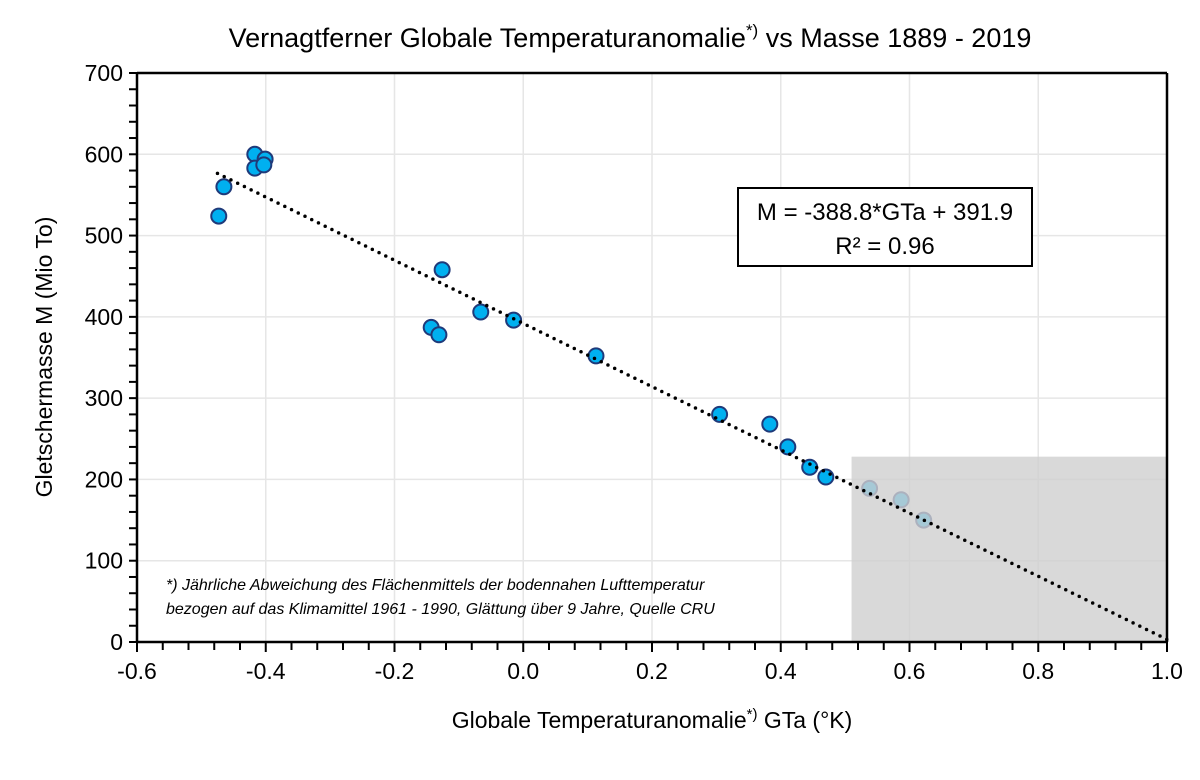 This screenshot has height=780, width=1200. I want to click on x-tick-labels: -0.6 -0.4 -0.2 0.0 0.2 0.4 0.6 0.8 1.0, so click(650, 671).